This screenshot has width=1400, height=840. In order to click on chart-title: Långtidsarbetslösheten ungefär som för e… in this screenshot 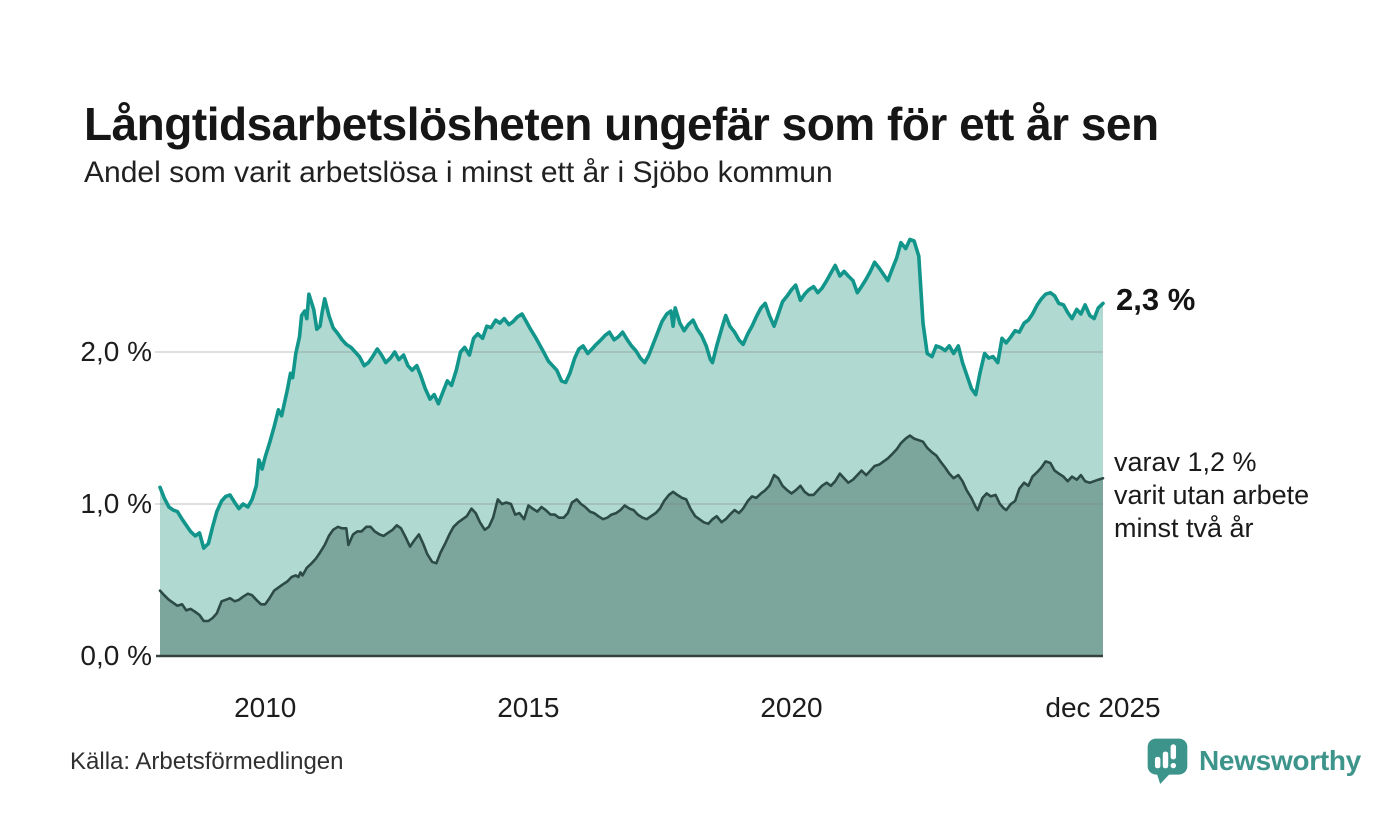, I will do `click(621, 123)`.